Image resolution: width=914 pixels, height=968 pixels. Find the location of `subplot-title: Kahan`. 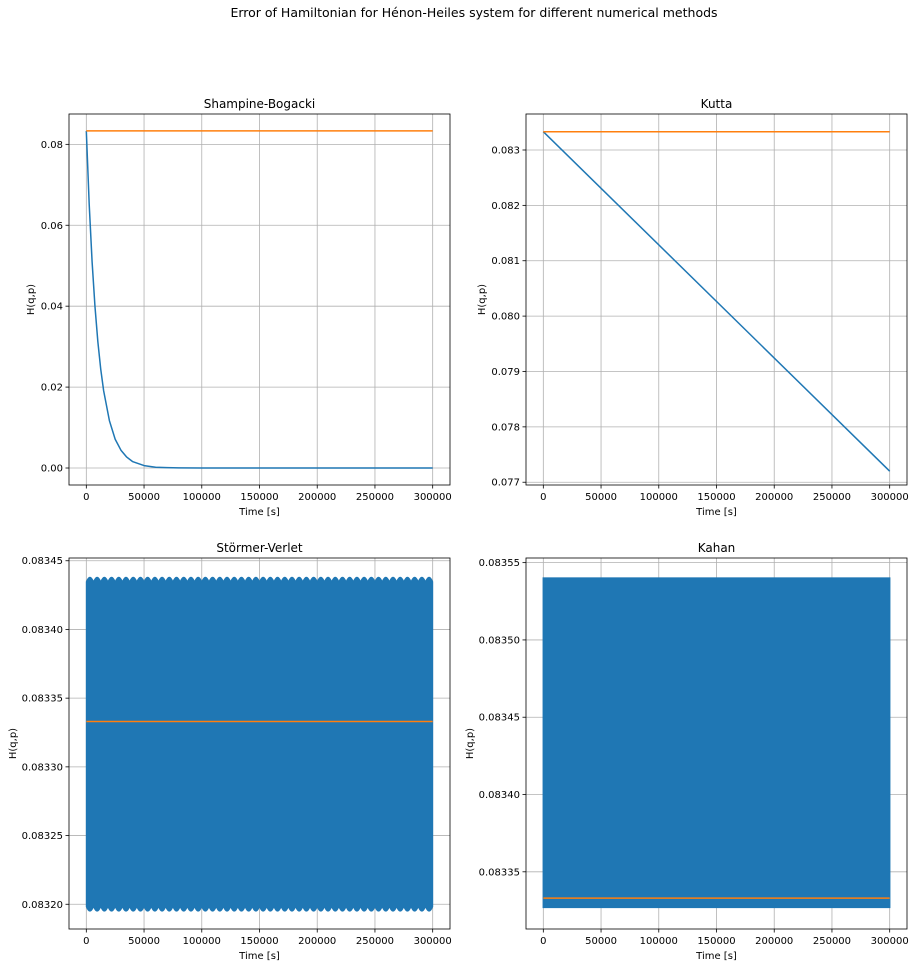

subplot-title: Kahan is located at coordinates (717, 548).